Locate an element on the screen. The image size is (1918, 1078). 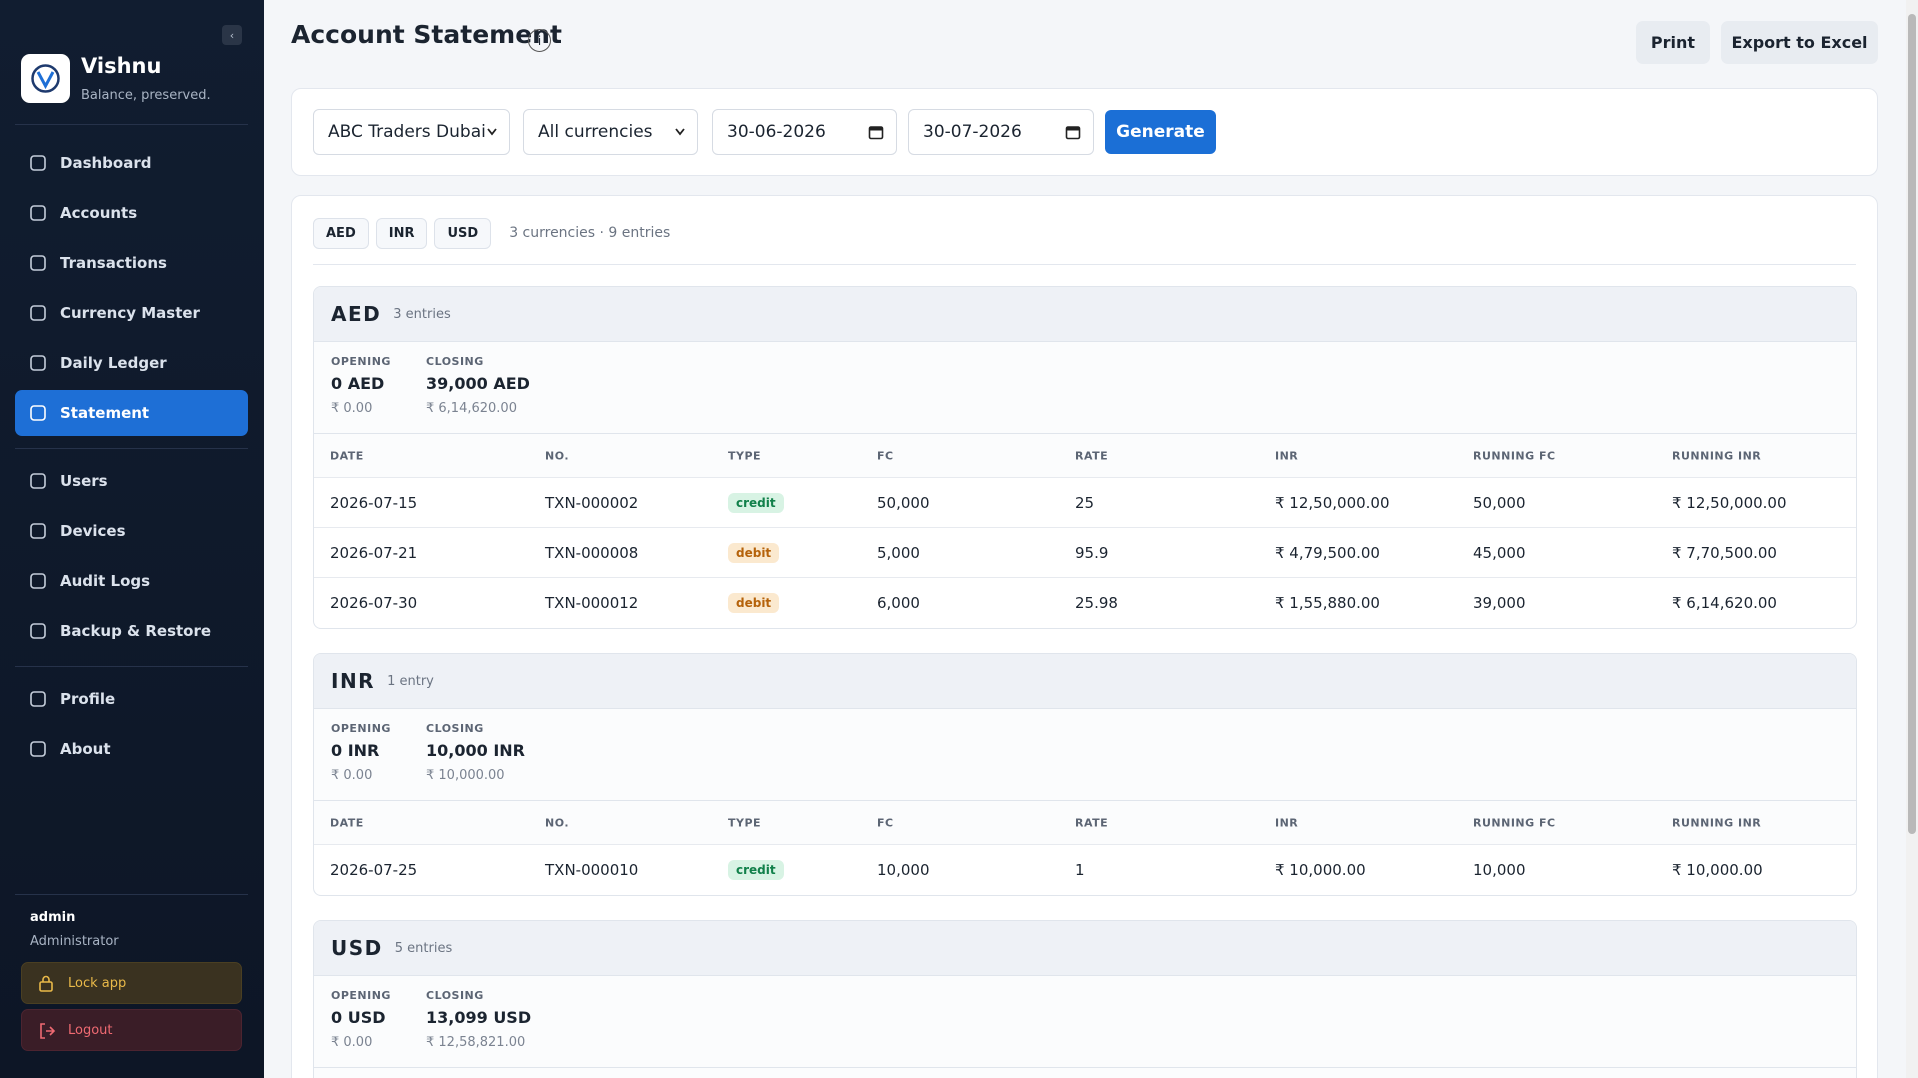
opening-value: 0 AED is located at coordinates (358, 383).